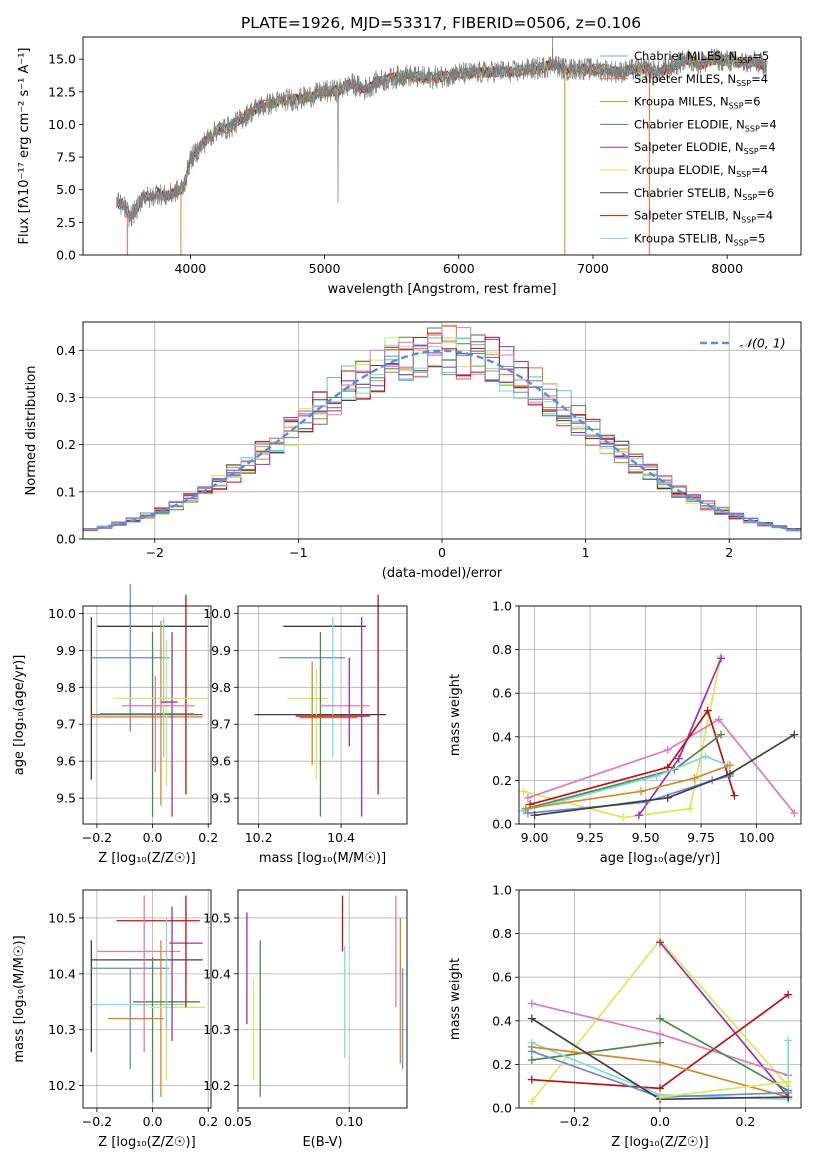 The width and height of the screenshot is (819, 1170). Describe the element at coordinates (221, 724) in the screenshot. I see `y-tick-label: 9.7` at that location.